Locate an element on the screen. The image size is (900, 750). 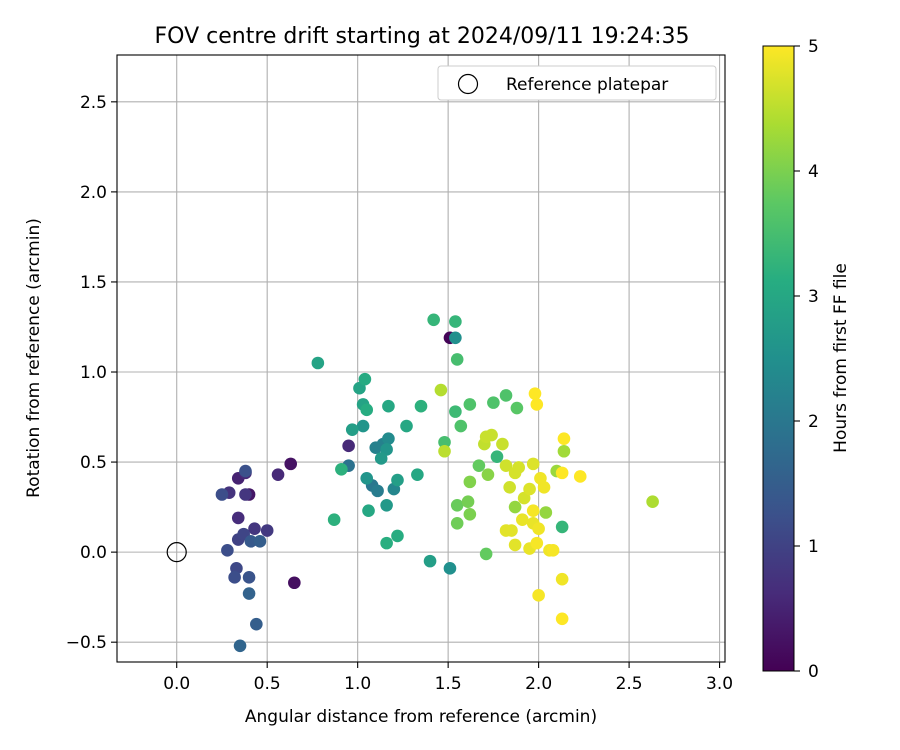
colorbar-tick-label: 1 is located at coordinates (813, 547).